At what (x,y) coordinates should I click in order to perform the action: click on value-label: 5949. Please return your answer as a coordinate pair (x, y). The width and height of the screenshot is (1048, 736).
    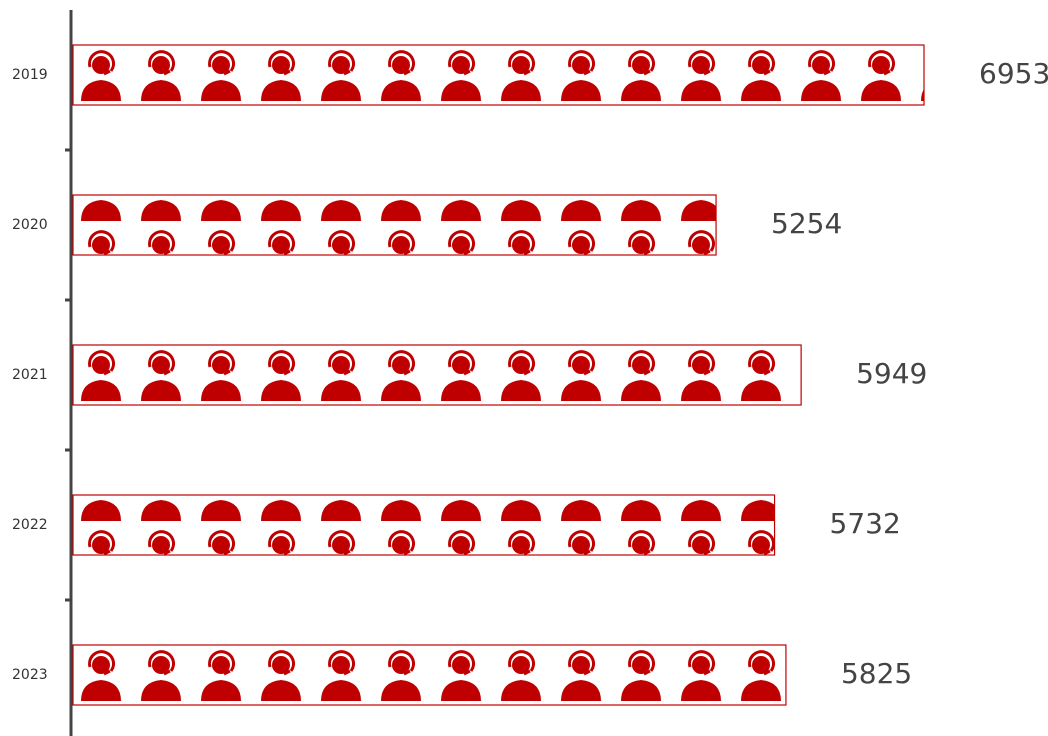
    Looking at the image, I should click on (891, 373).